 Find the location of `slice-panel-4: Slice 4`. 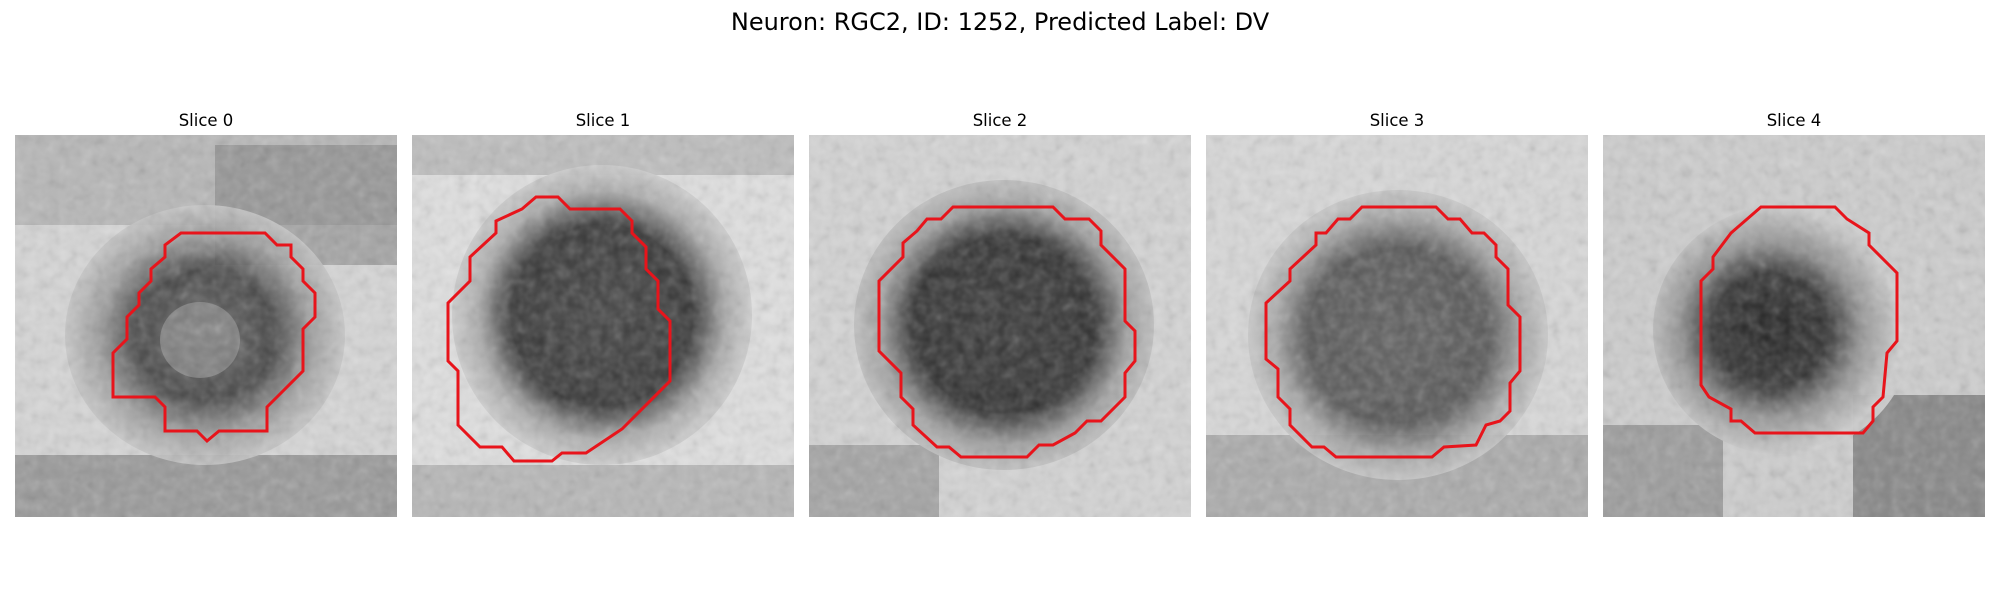

slice-panel-4: Slice 4 is located at coordinates (1794, 313).